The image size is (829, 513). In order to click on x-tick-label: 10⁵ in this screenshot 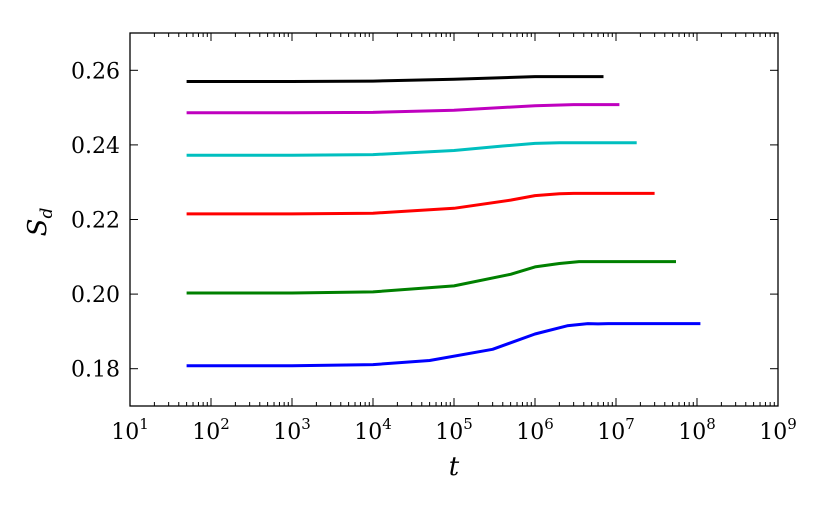, I will do `click(454, 430)`.